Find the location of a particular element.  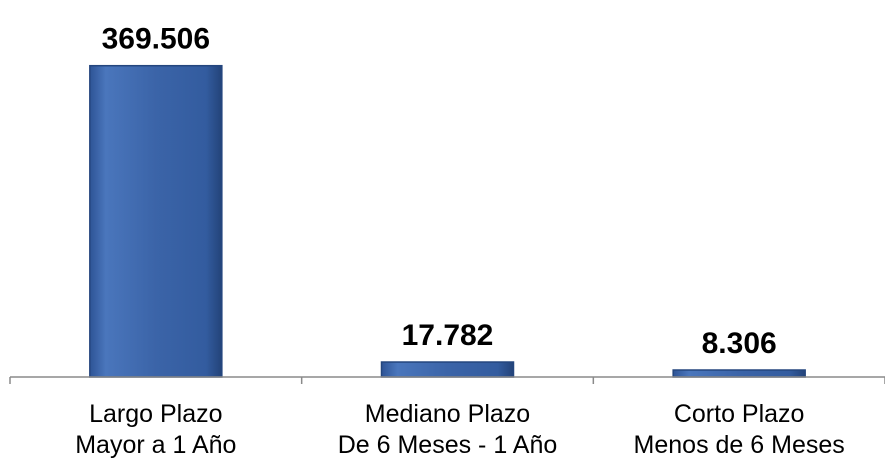

data-label-2: 17.782 is located at coordinates (448, 335).